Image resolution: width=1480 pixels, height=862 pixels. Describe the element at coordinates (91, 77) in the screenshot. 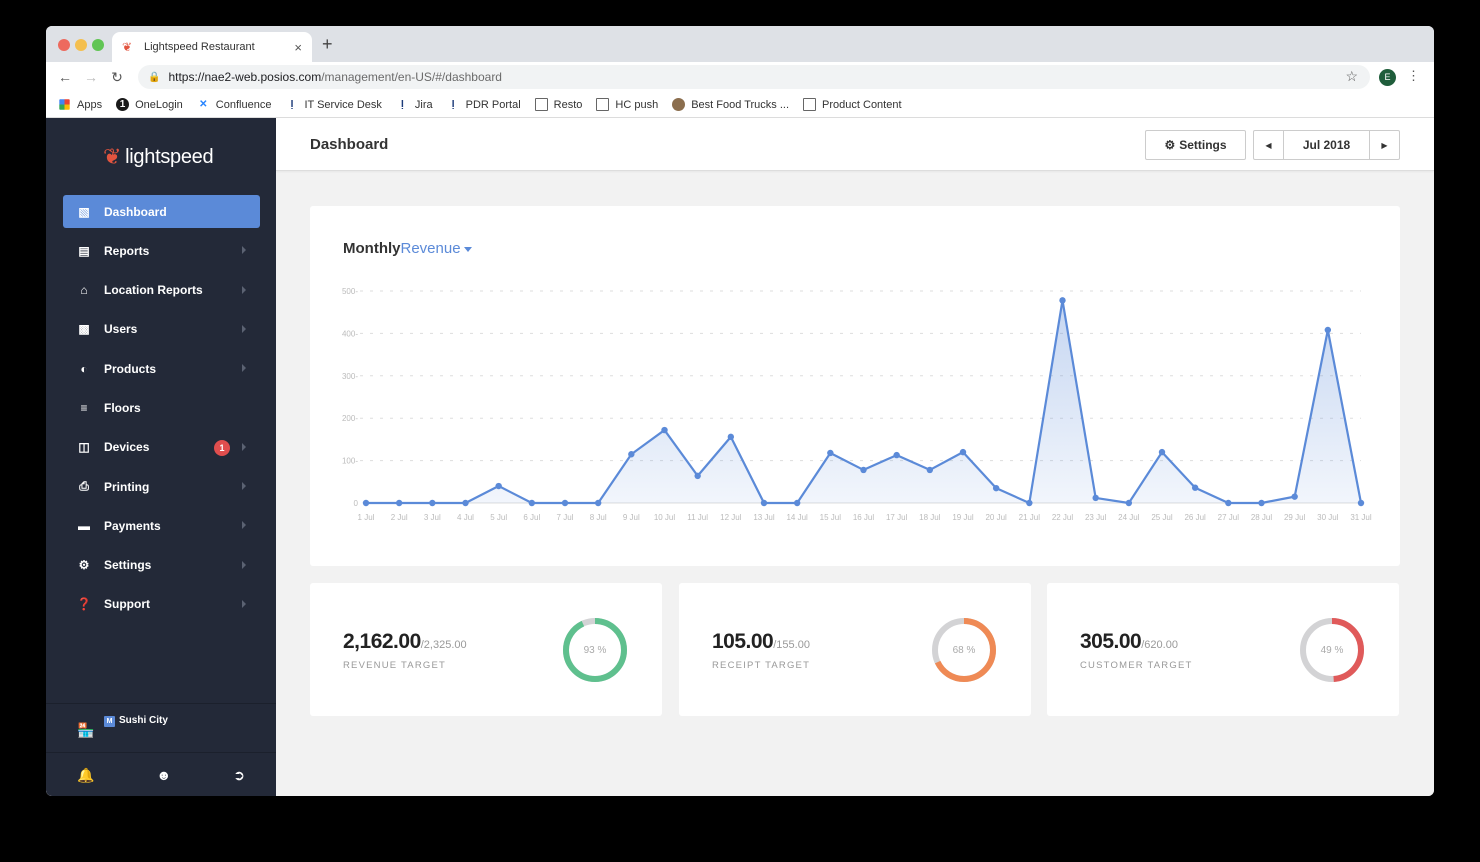

I see `forward-arrow-icon: →` at that location.